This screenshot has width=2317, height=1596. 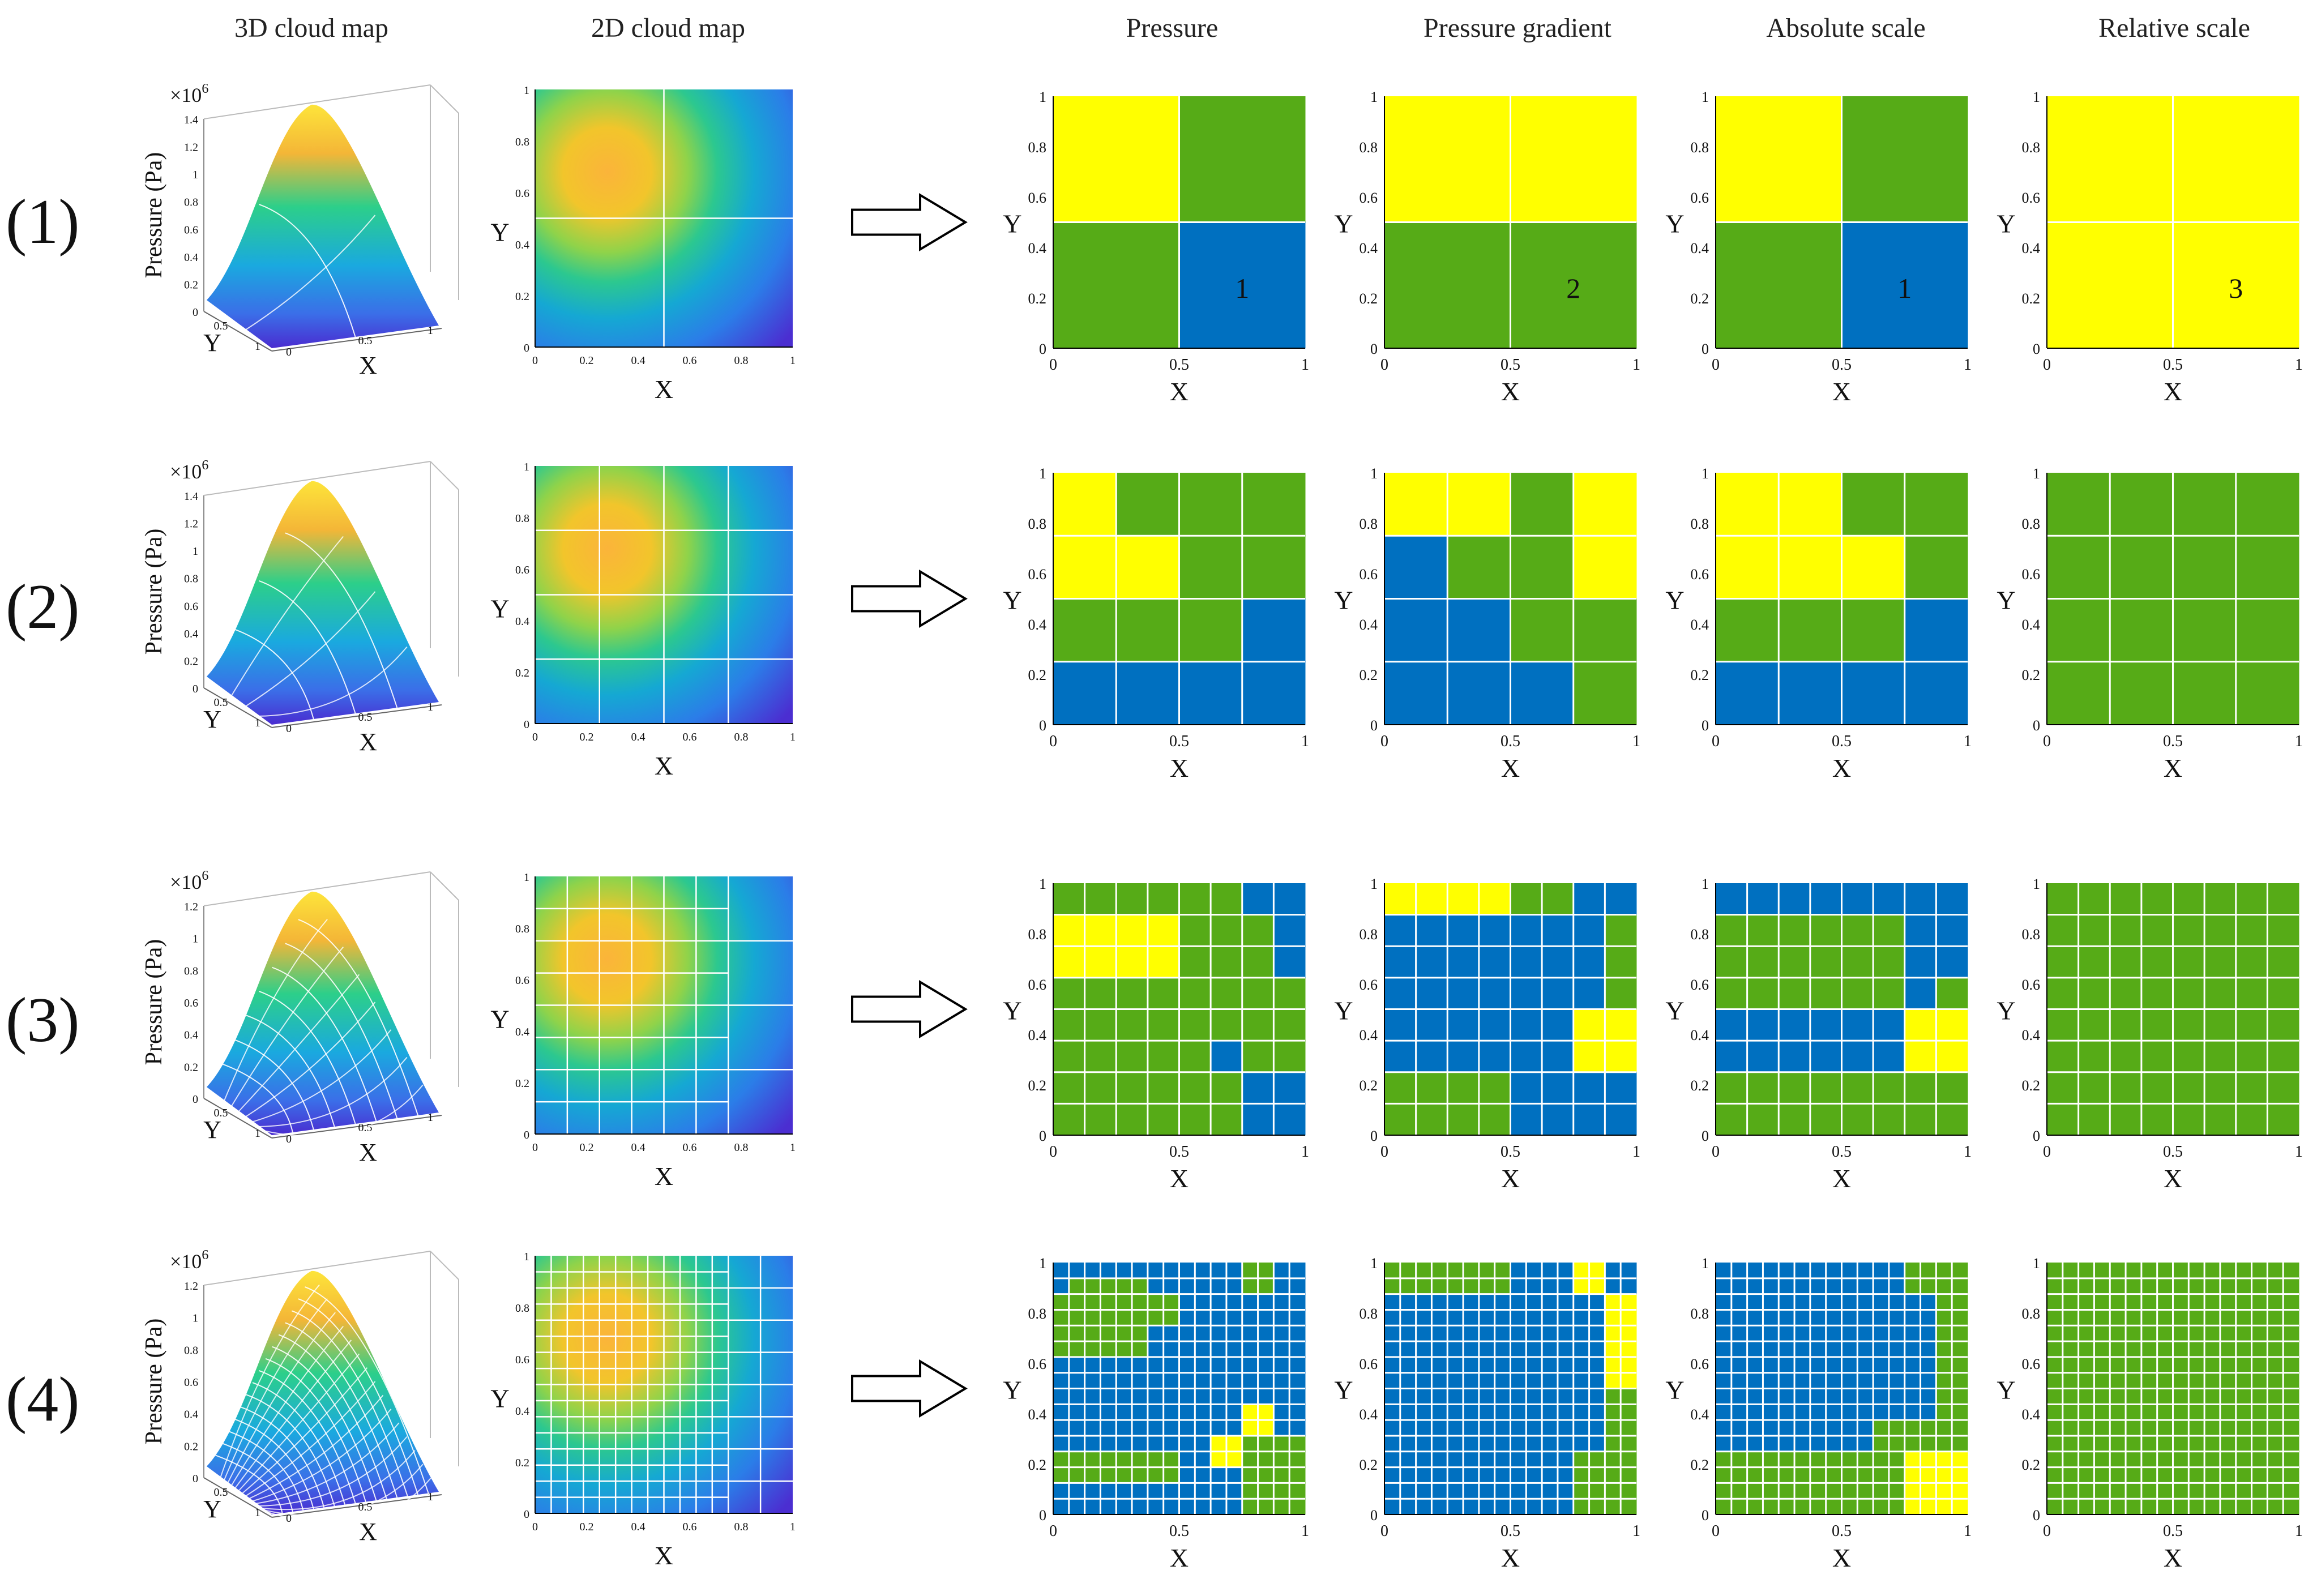 I want to click on y-tick-label: 0.2, so click(x=522, y=296).